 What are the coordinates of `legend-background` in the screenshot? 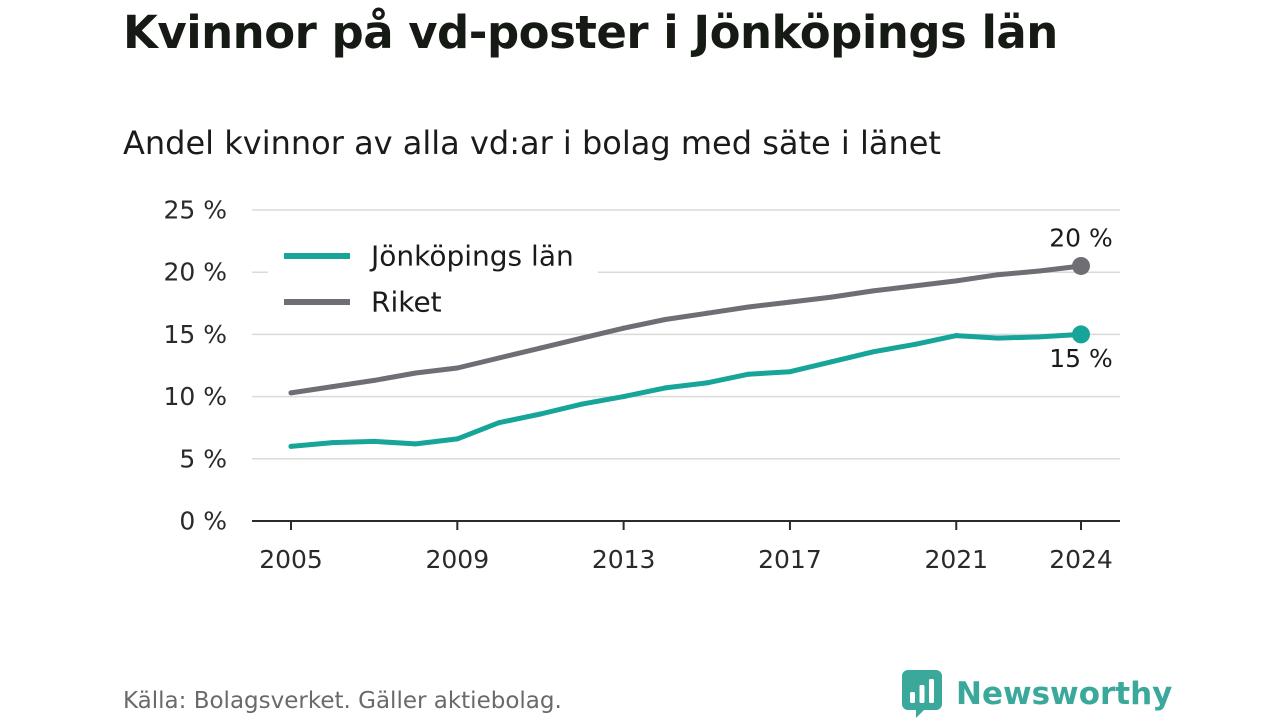 It's located at (433, 275).